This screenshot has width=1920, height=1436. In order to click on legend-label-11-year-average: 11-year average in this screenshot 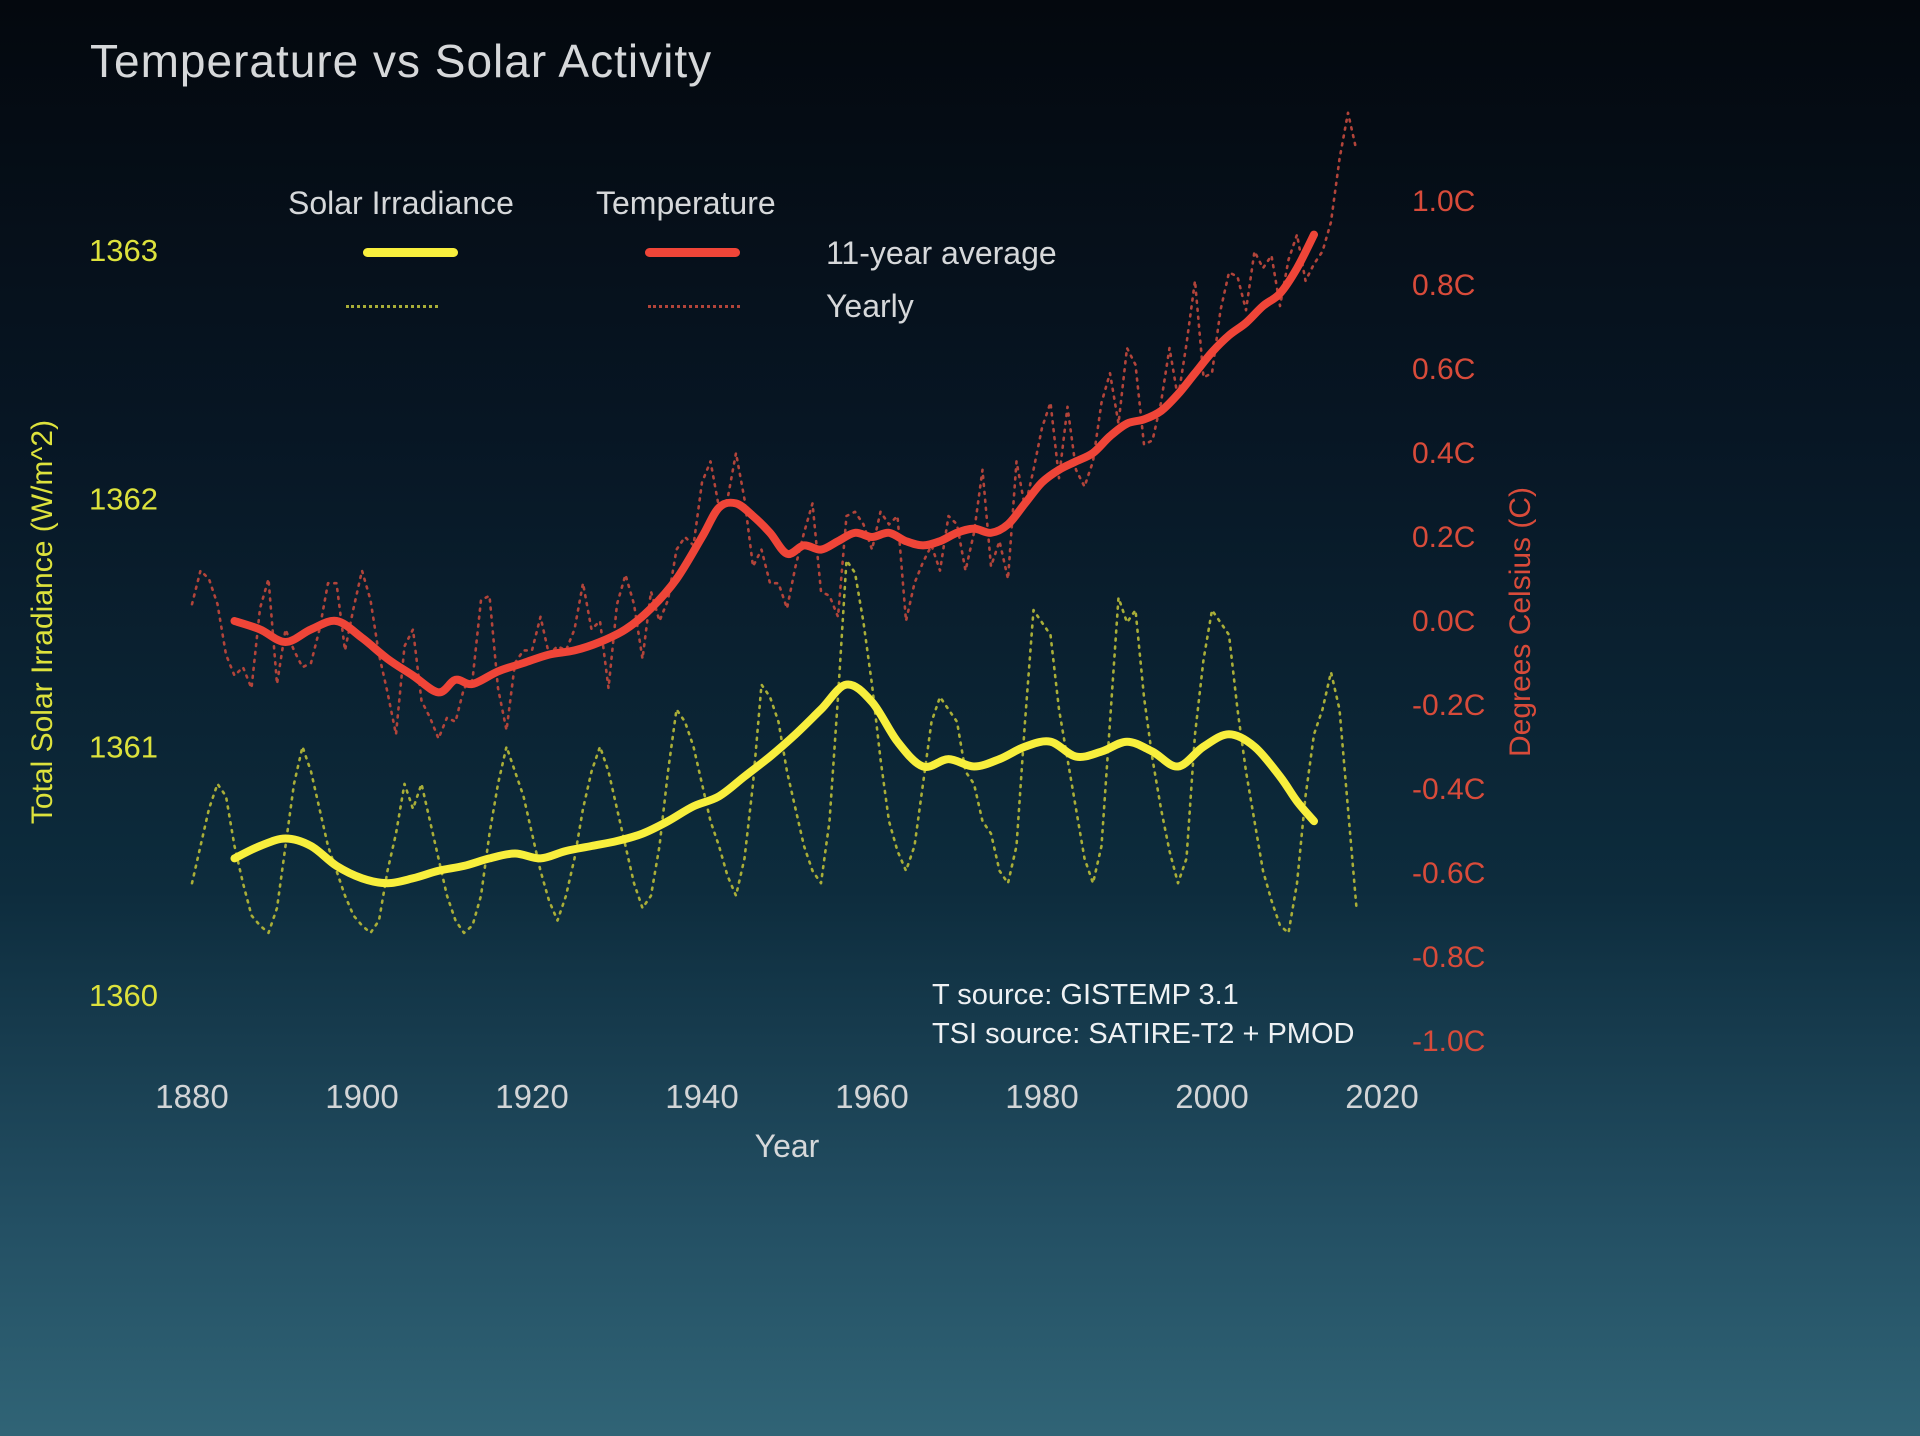, I will do `click(941, 253)`.